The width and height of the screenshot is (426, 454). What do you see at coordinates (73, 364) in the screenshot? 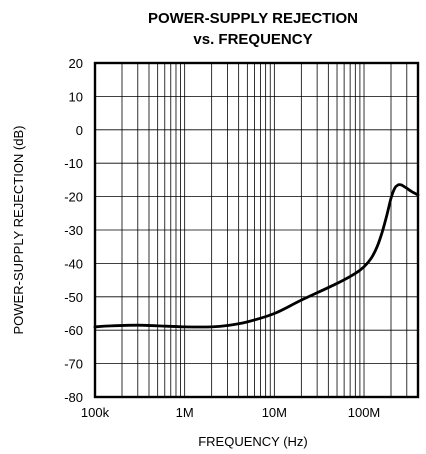
I see `y-tick-label: -70` at bounding box center [73, 364].